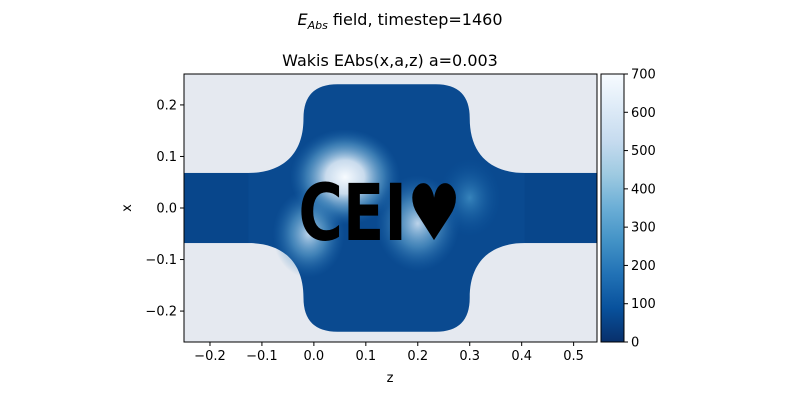 The height and width of the screenshot is (404, 800). Describe the element at coordinates (262, 356) in the screenshot. I see `x-tick-label: −0.1` at that location.